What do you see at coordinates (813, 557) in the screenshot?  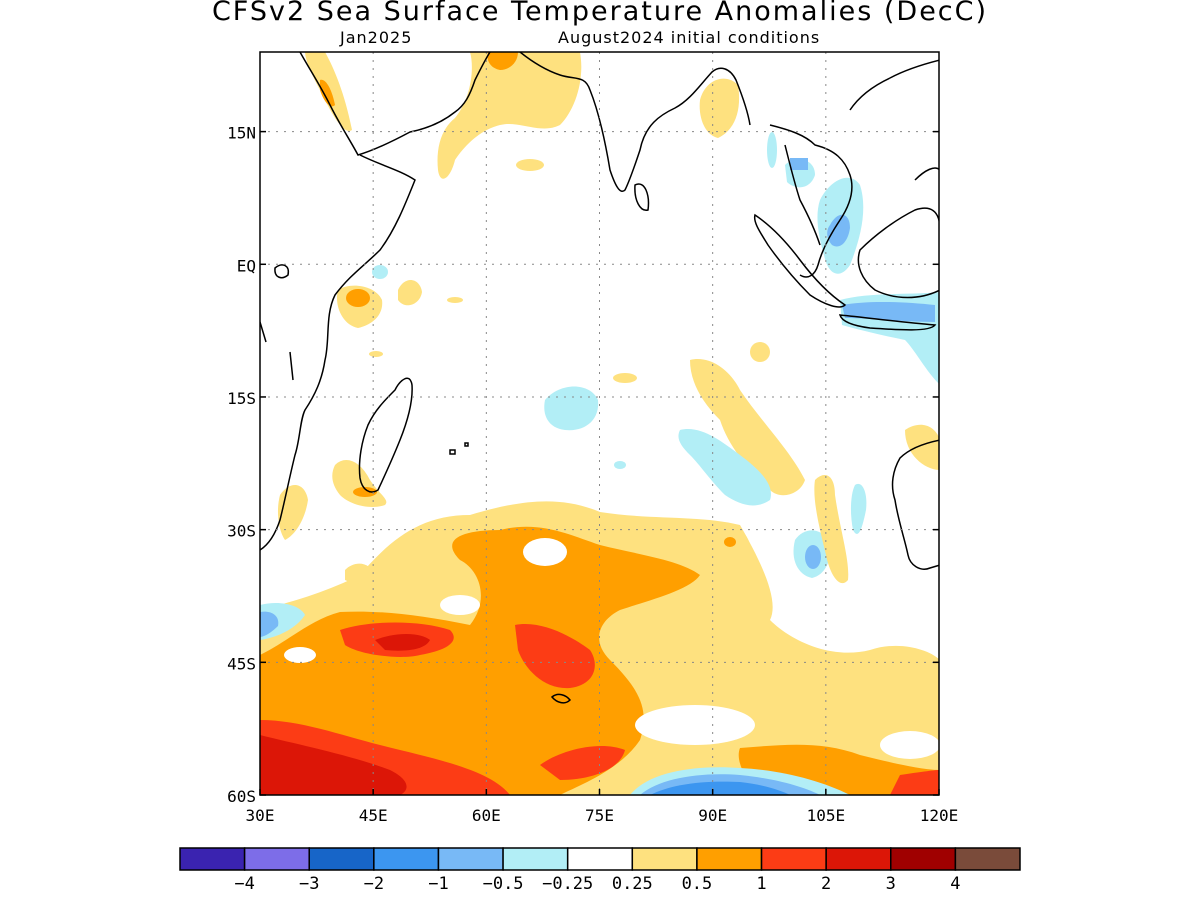 I see `anomaly-region-blue-southeast` at bounding box center [813, 557].